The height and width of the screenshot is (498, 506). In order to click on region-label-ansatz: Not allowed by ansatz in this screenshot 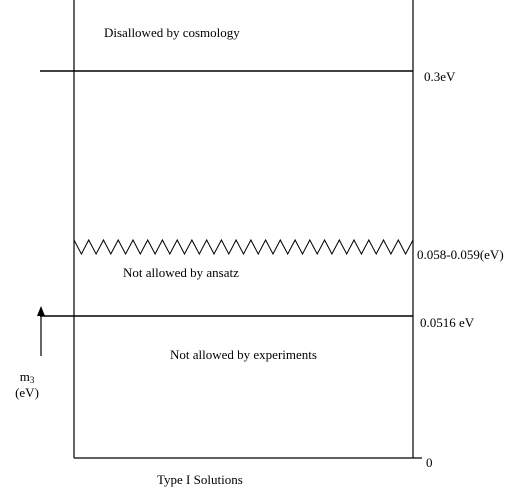, I will do `click(181, 272)`.